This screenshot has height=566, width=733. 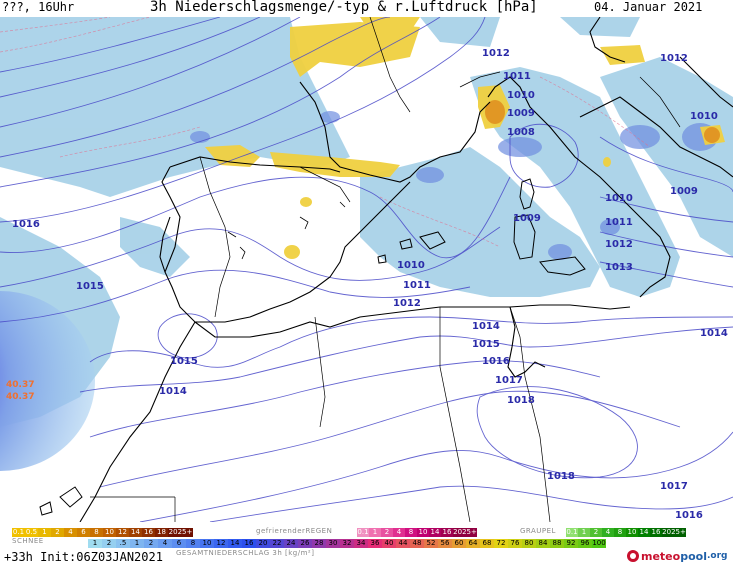 What do you see at coordinates (674, 486) in the screenshot?
I see `pressure-label: 1017` at bounding box center [674, 486].